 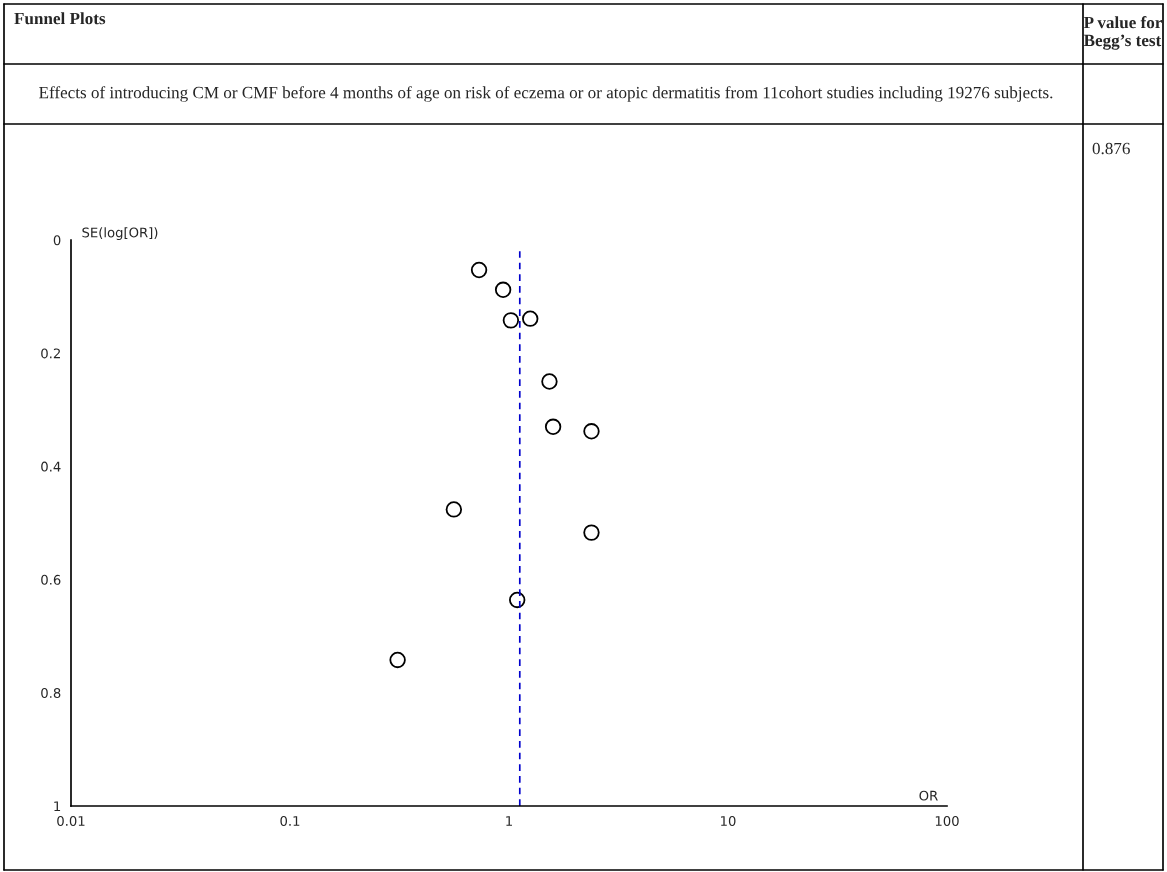 What do you see at coordinates (947, 820) in the screenshot?
I see `x-tick-label: 100` at bounding box center [947, 820].